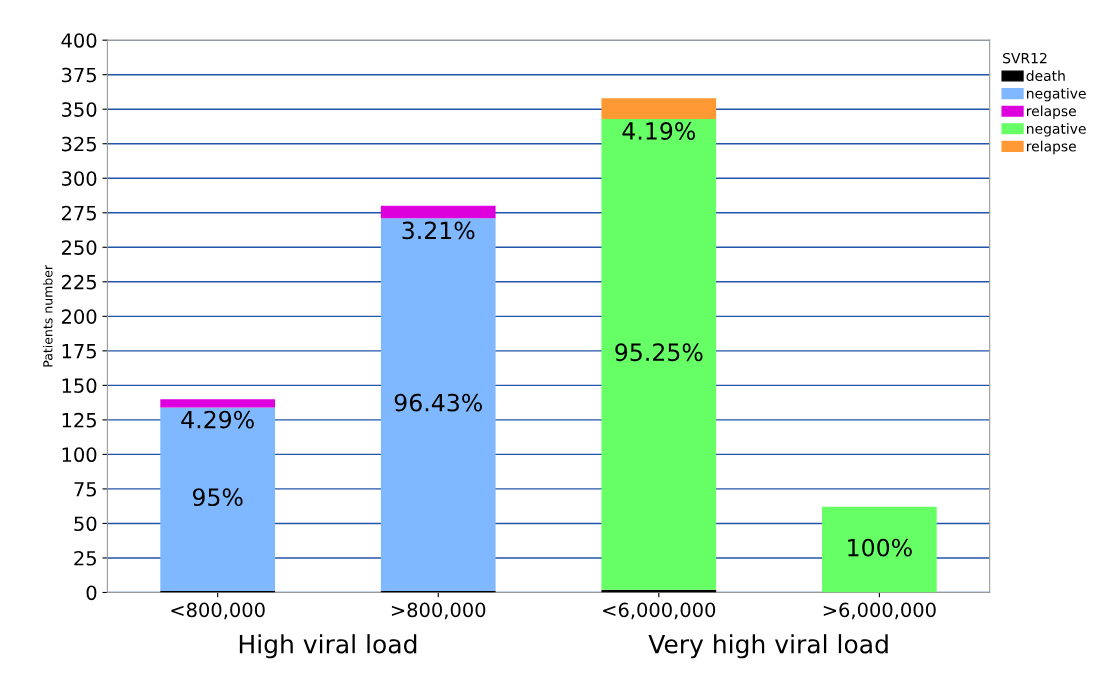 This screenshot has width=1107, height=681. Describe the element at coordinates (658, 131) in the screenshot. I see `annotation: 4.19%` at that location.